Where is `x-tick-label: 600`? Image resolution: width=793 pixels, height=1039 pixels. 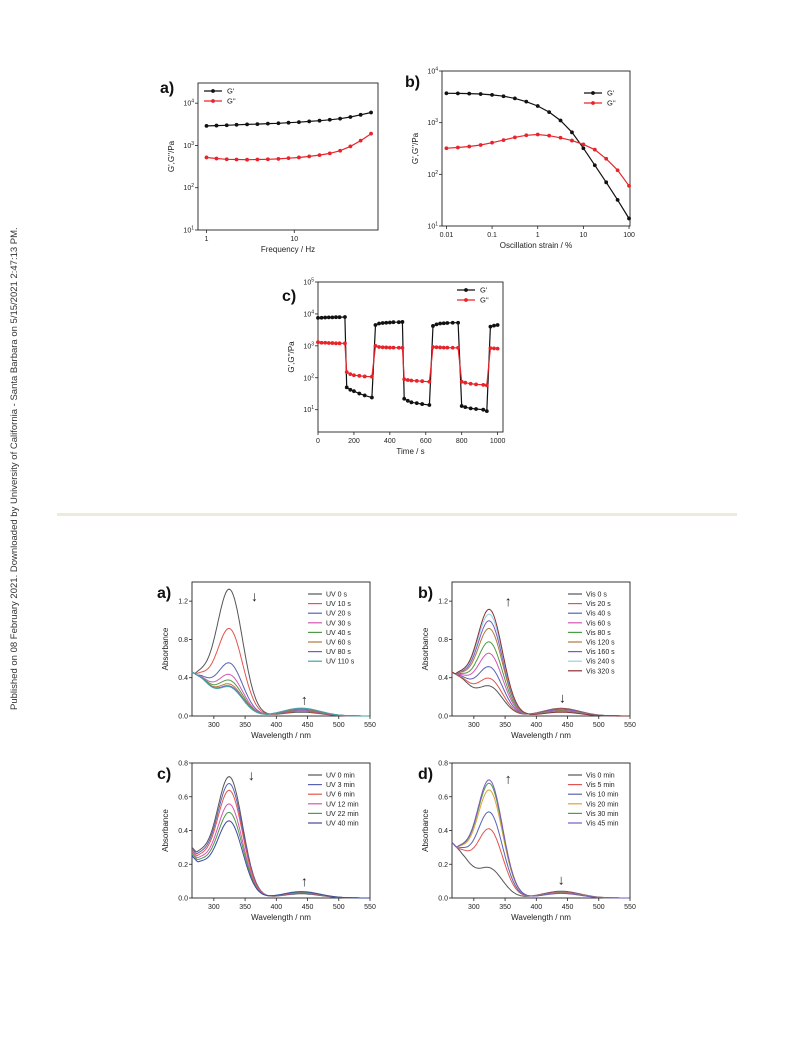
x-tick-label: 600 is located at coordinates (426, 441).